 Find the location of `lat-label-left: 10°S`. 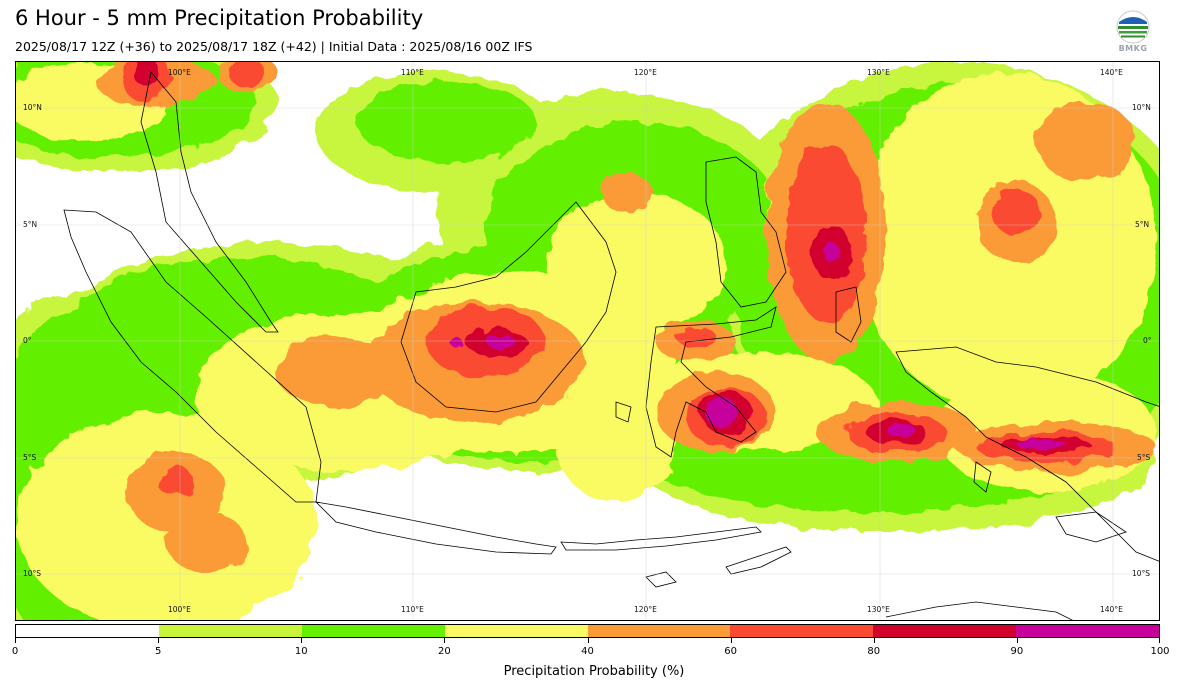

lat-label-left: 10°S is located at coordinates (32, 573).